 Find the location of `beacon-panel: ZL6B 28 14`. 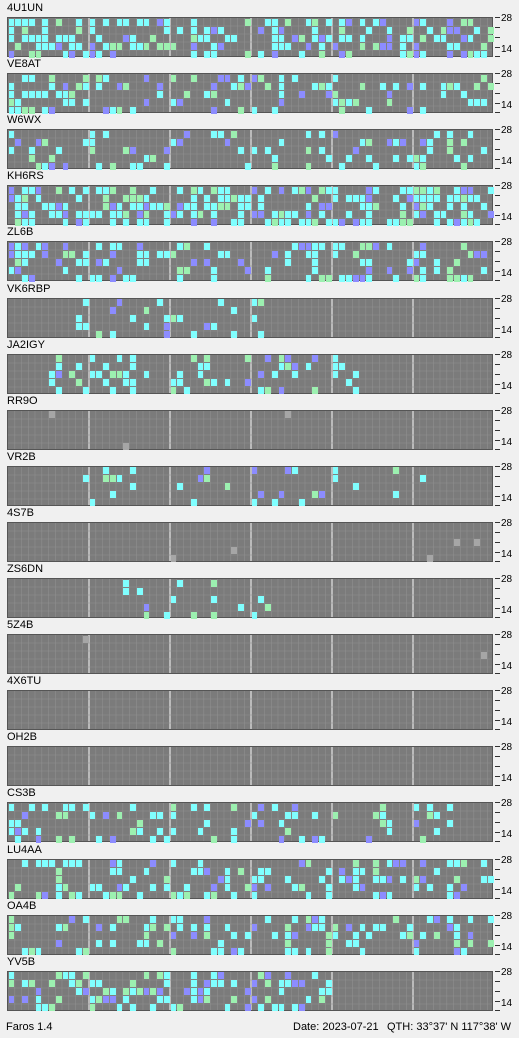

beacon-panel: ZL6B 28 14 is located at coordinates (259, 254).